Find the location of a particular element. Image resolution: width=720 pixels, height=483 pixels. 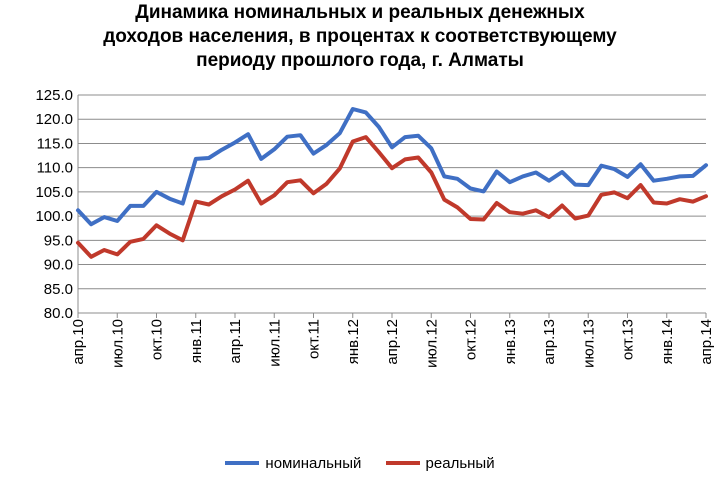

y-tick-label: 120.0 is located at coordinates (54, 119).